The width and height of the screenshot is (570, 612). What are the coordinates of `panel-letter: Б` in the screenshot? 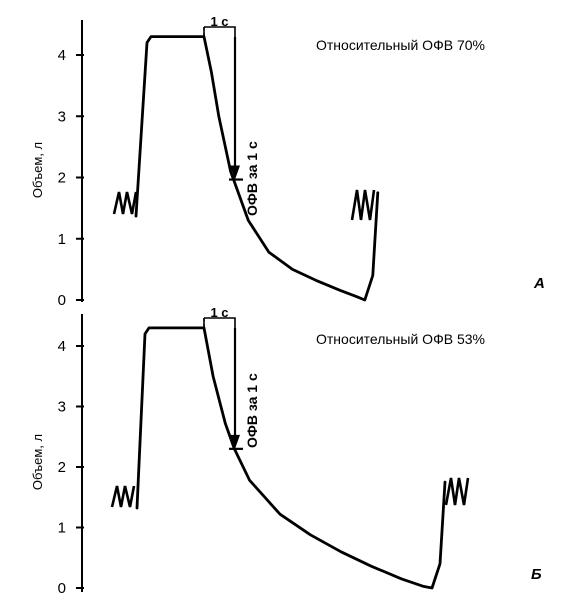 It's located at (536, 574).